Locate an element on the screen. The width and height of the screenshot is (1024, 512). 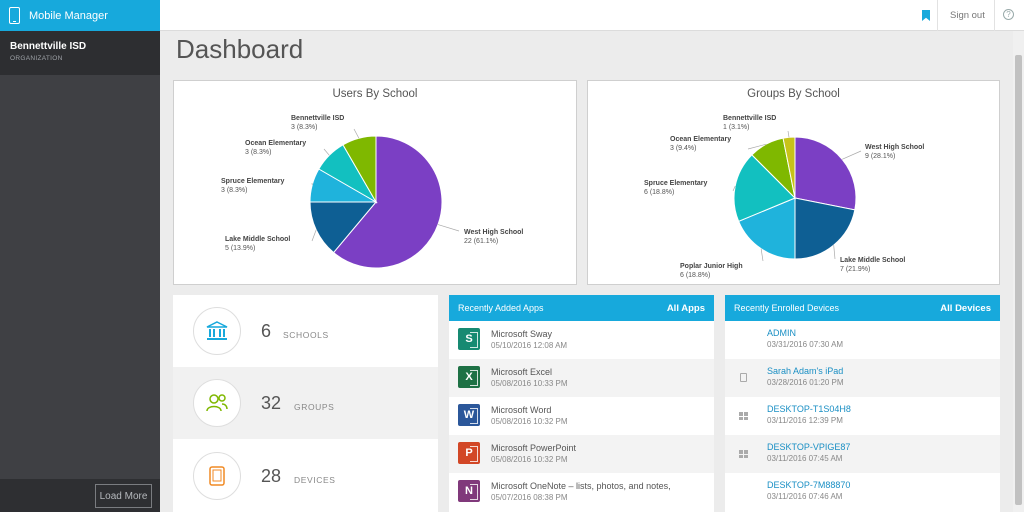
sign-out-link: Sign out is located at coordinates (967, 15).